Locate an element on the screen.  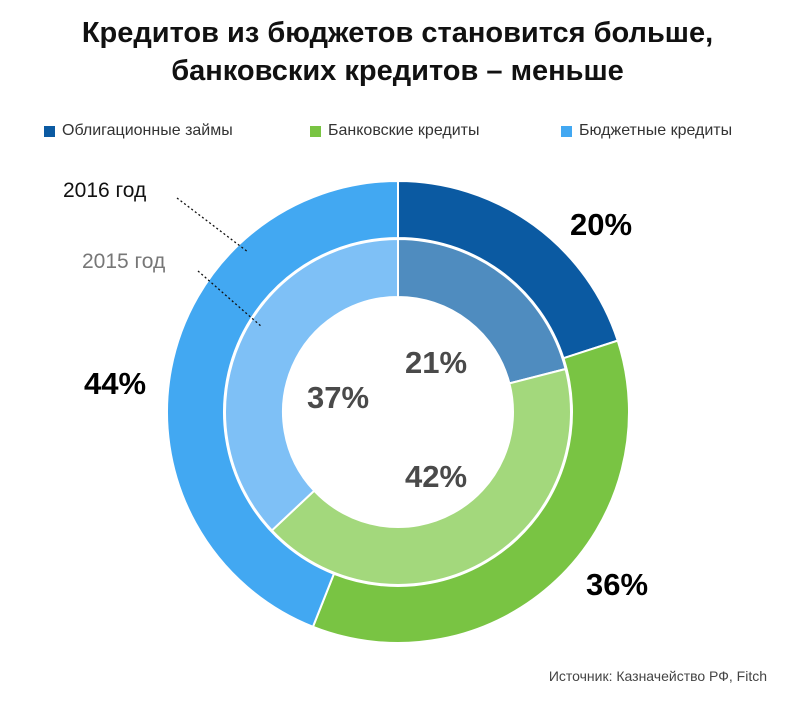
legend-label-budget-loans: Бюджетные кредиты is located at coordinates (656, 130).